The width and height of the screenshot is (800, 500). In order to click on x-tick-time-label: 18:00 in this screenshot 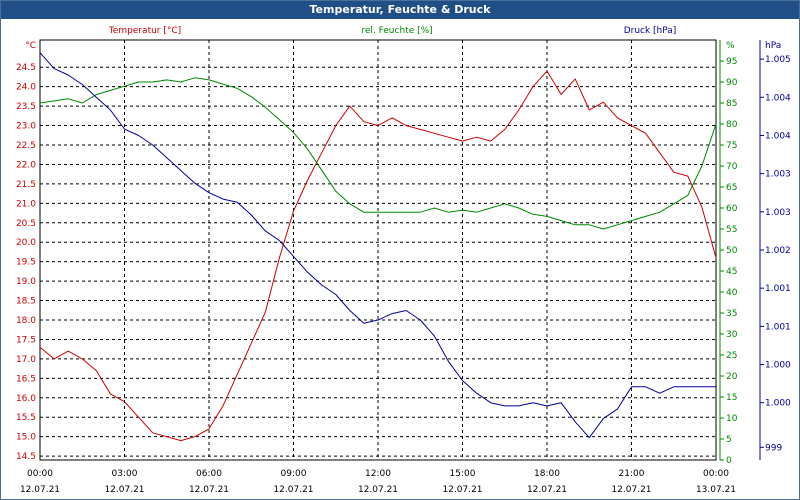, I will do `click(547, 474)`.